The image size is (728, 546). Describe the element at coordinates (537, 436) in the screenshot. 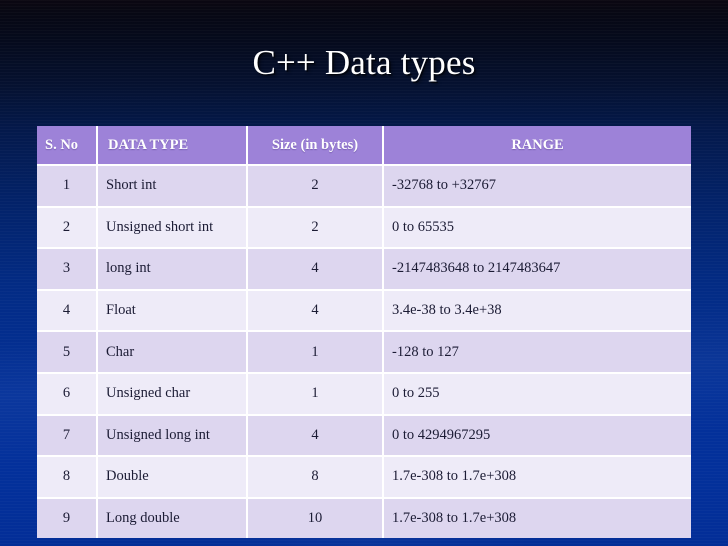

I see `table-cell-range: 0 to 4294967295` at that location.